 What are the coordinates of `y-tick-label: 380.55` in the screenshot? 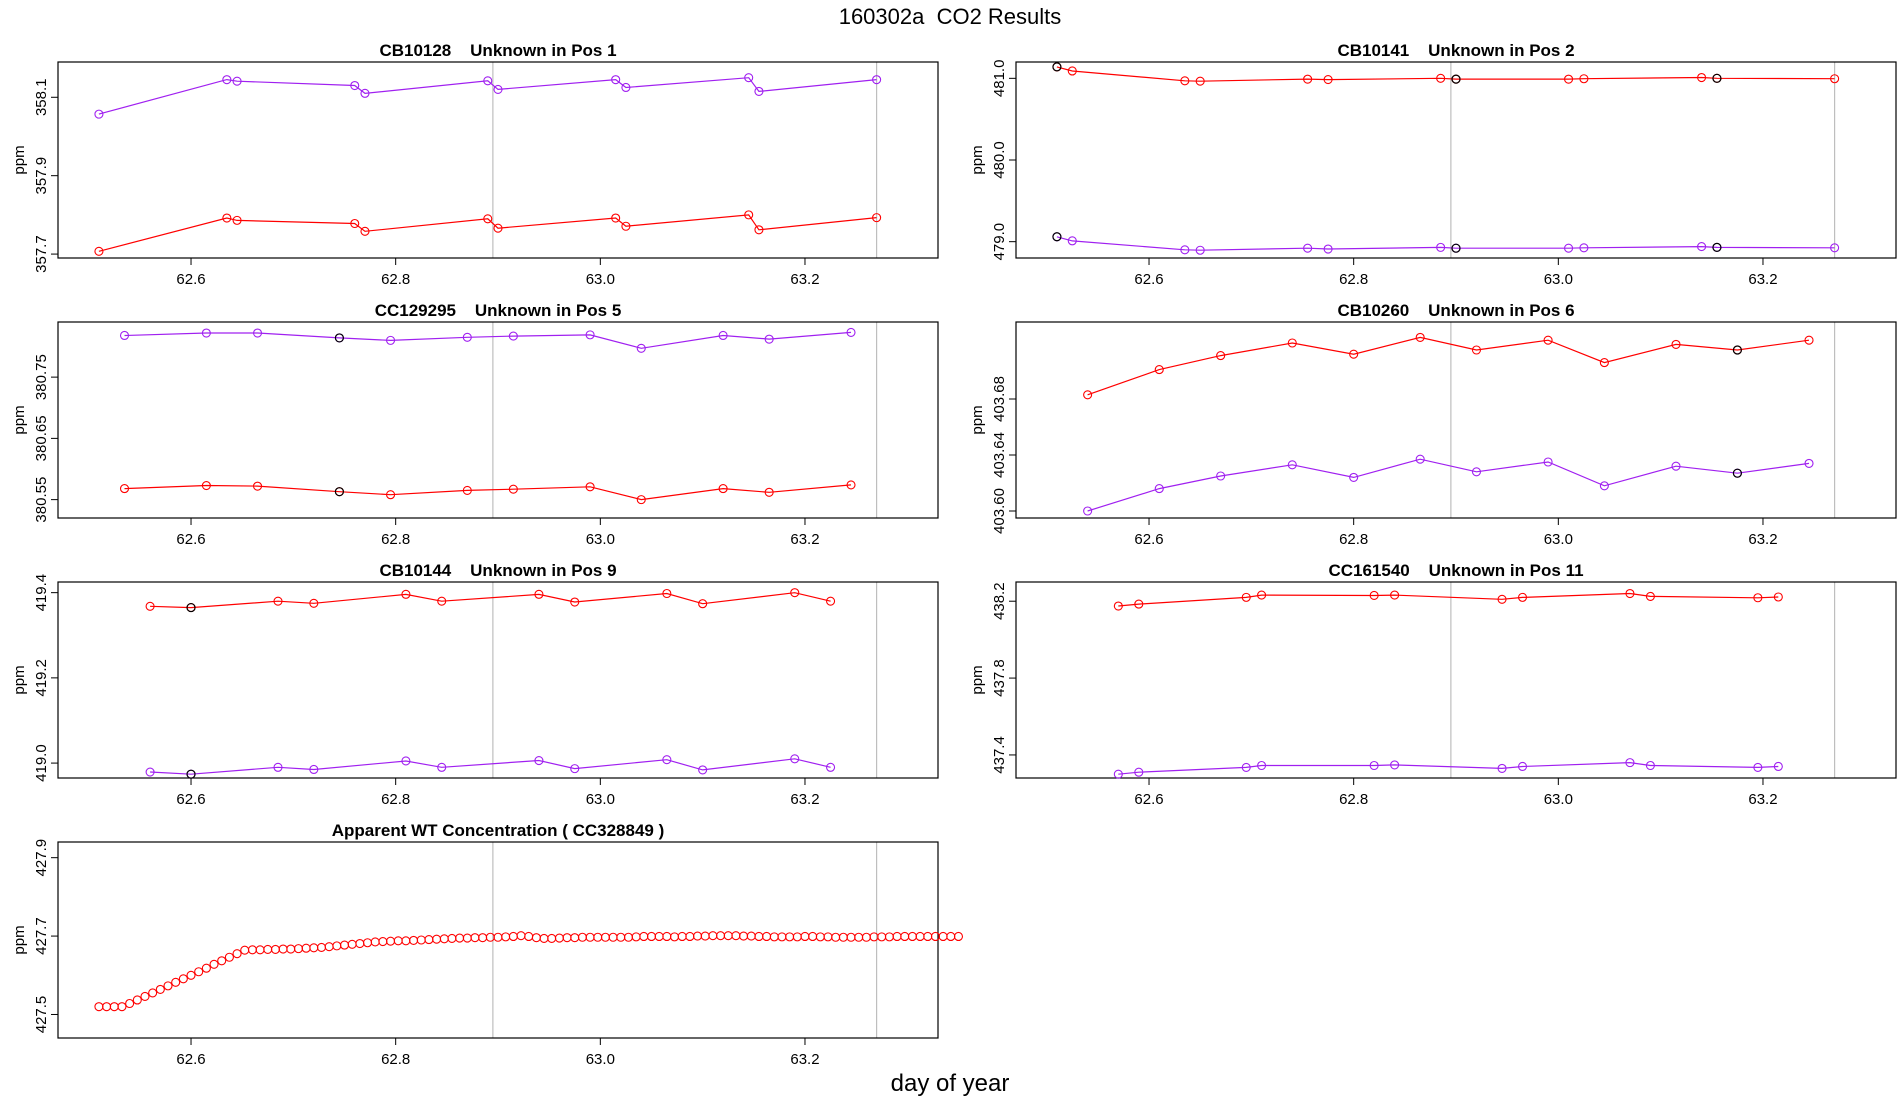 It's located at (41, 500).